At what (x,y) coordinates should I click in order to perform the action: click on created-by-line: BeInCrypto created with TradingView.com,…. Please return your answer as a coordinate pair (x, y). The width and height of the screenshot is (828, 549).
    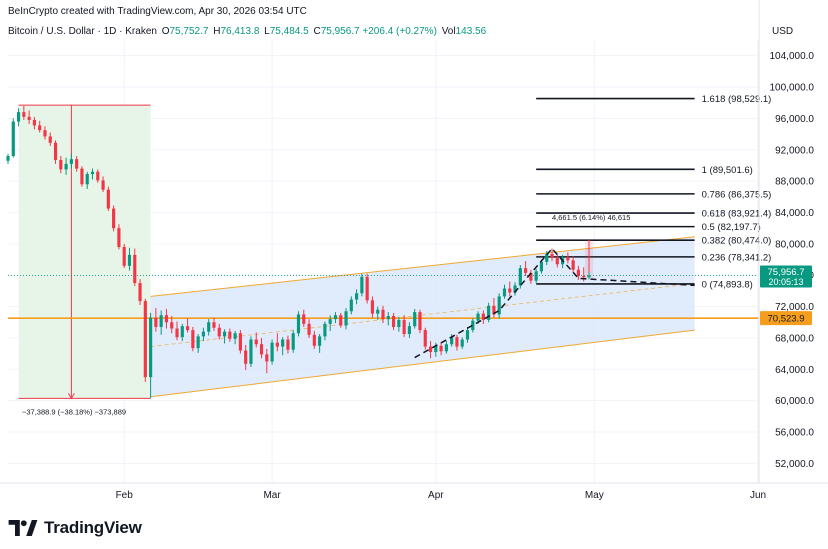
    Looking at the image, I should click on (157, 11).